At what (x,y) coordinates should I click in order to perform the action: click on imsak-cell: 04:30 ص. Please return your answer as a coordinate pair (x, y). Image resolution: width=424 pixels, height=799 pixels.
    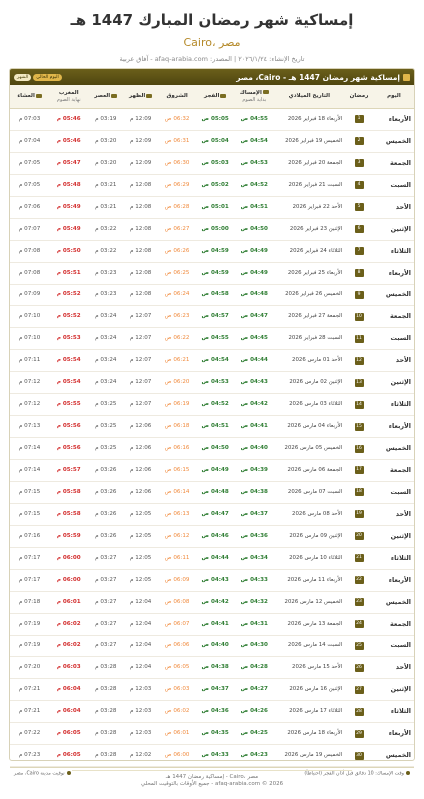
    Looking at the image, I should click on (254, 646).